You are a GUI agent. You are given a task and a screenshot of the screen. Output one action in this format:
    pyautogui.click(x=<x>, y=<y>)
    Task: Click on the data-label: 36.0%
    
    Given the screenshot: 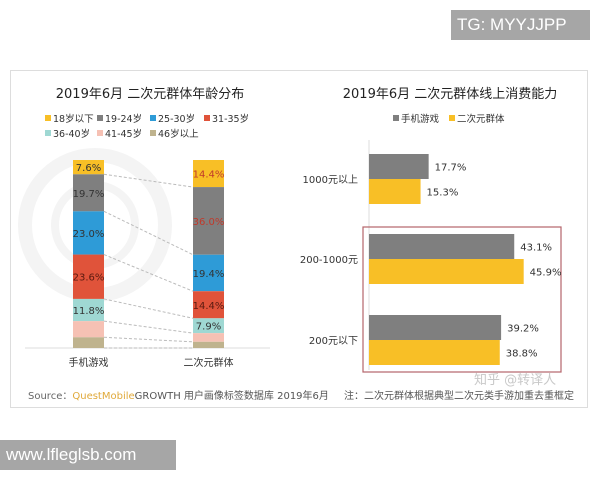 What is the action you would take?
    pyautogui.click(x=209, y=222)
    